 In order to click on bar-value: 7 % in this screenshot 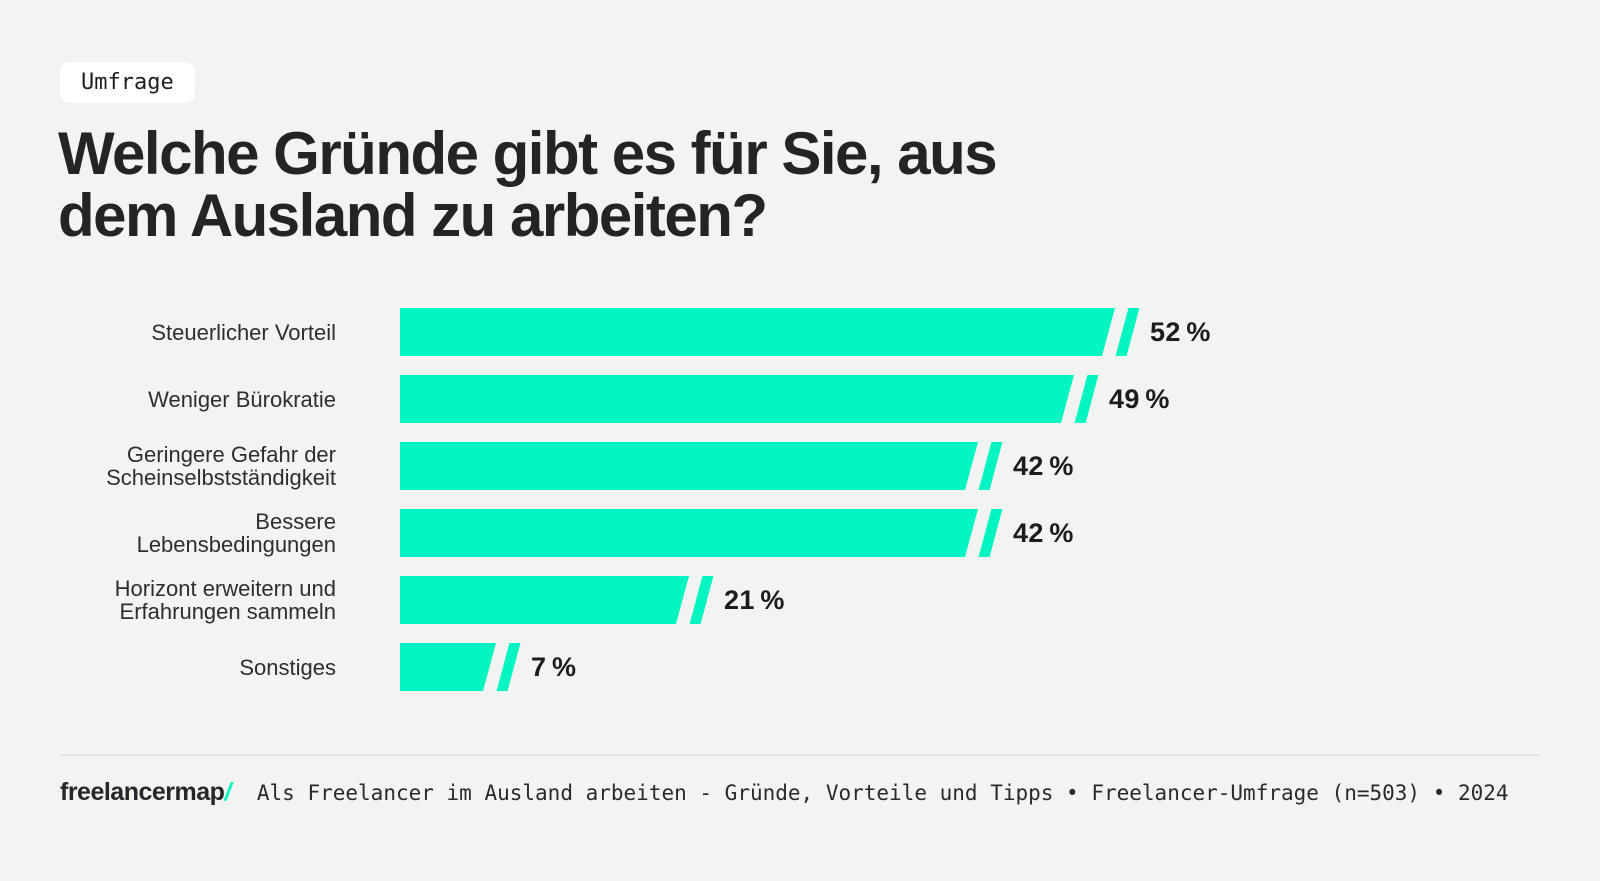, I will do `click(554, 666)`.